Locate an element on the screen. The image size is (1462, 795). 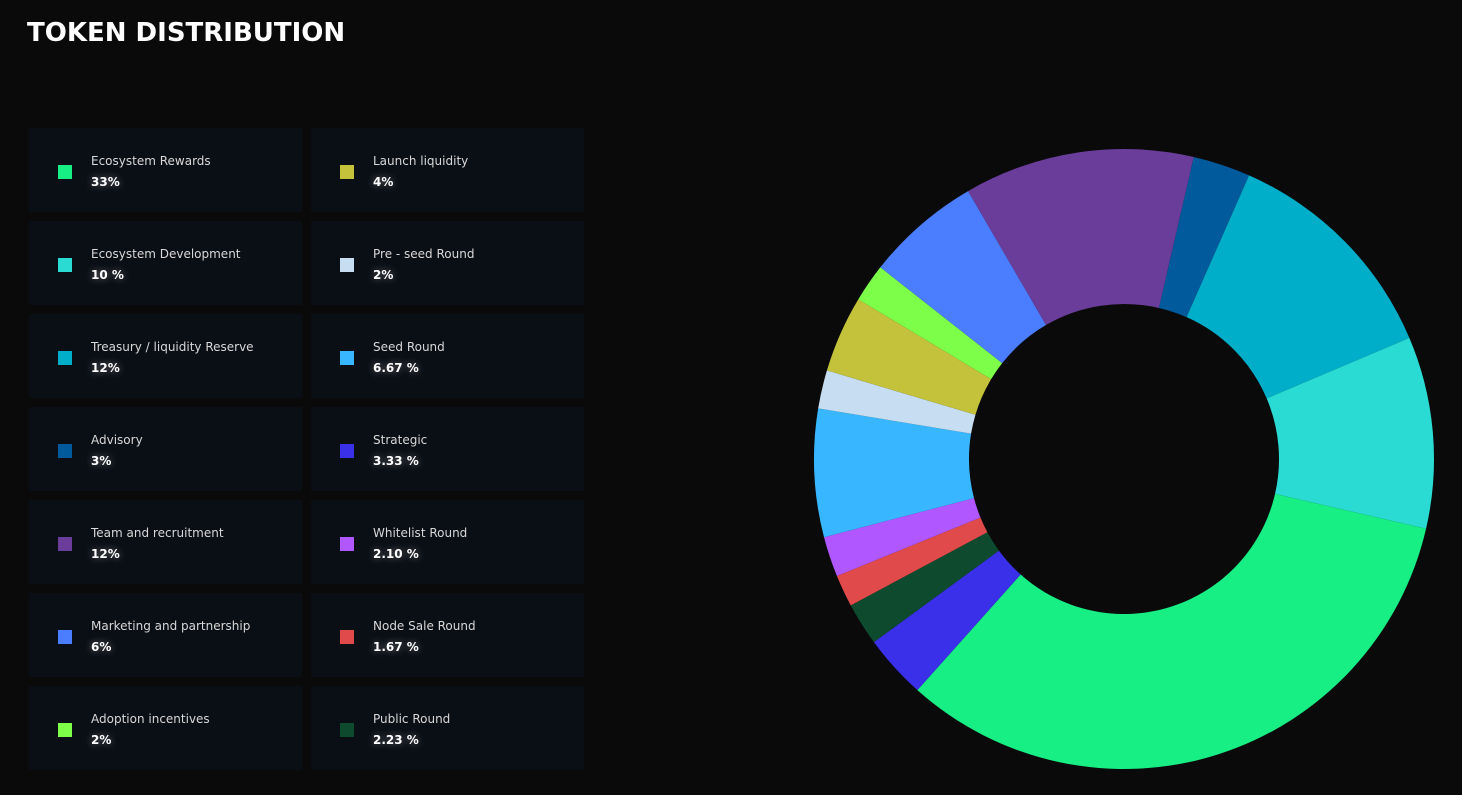
legend-item: Seed Round 6.67 % is located at coordinates (447, 356).